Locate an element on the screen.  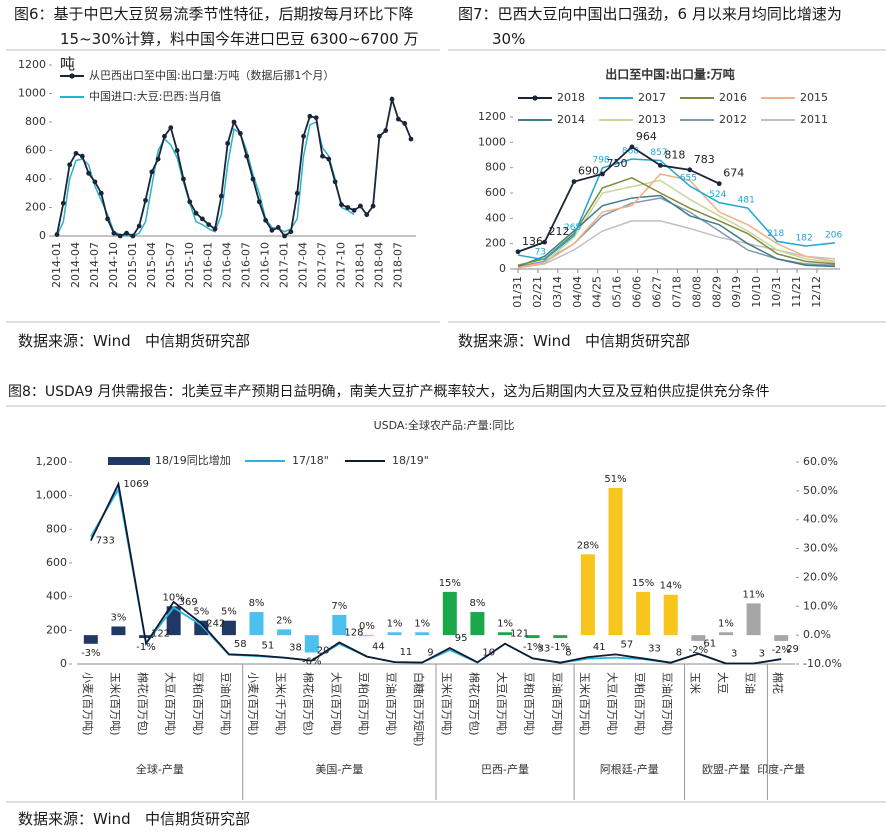
x-tick-label: 06/27 is located at coordinates (657, 292).